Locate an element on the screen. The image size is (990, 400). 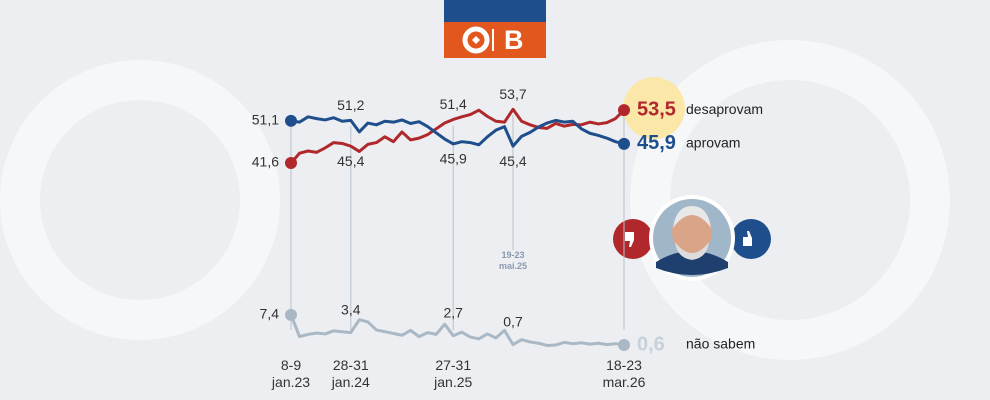
value-label: 51,1 is located at coordinates (265, 120).